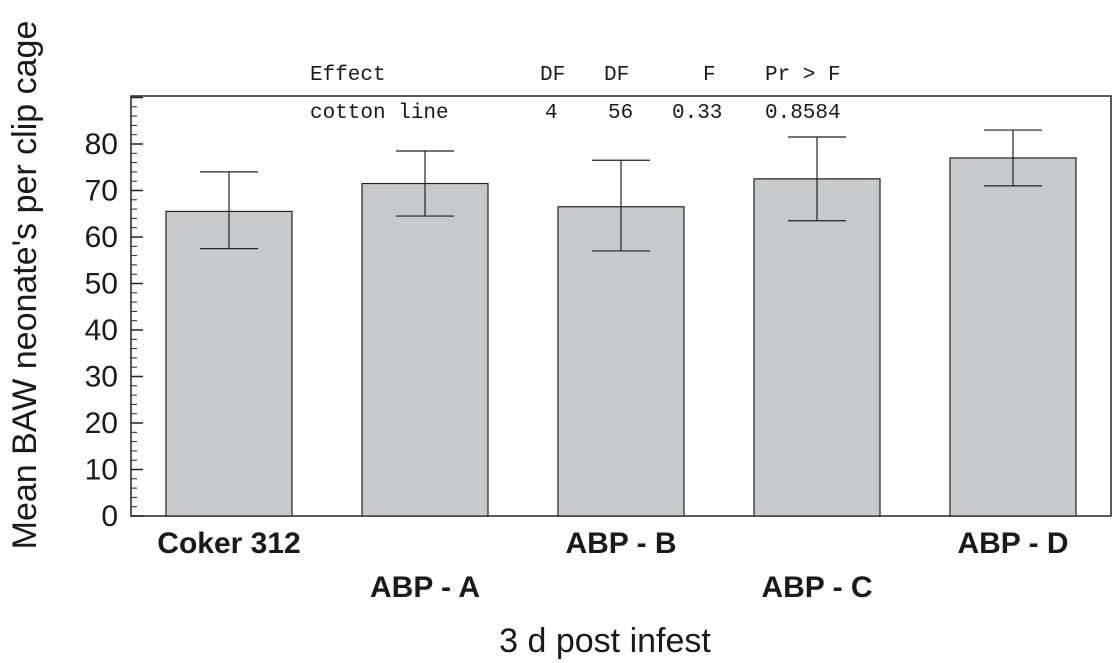 This screenshot has width=1117, height=663. I want to click on anova-row-f: 0.33, so click(697, 113).